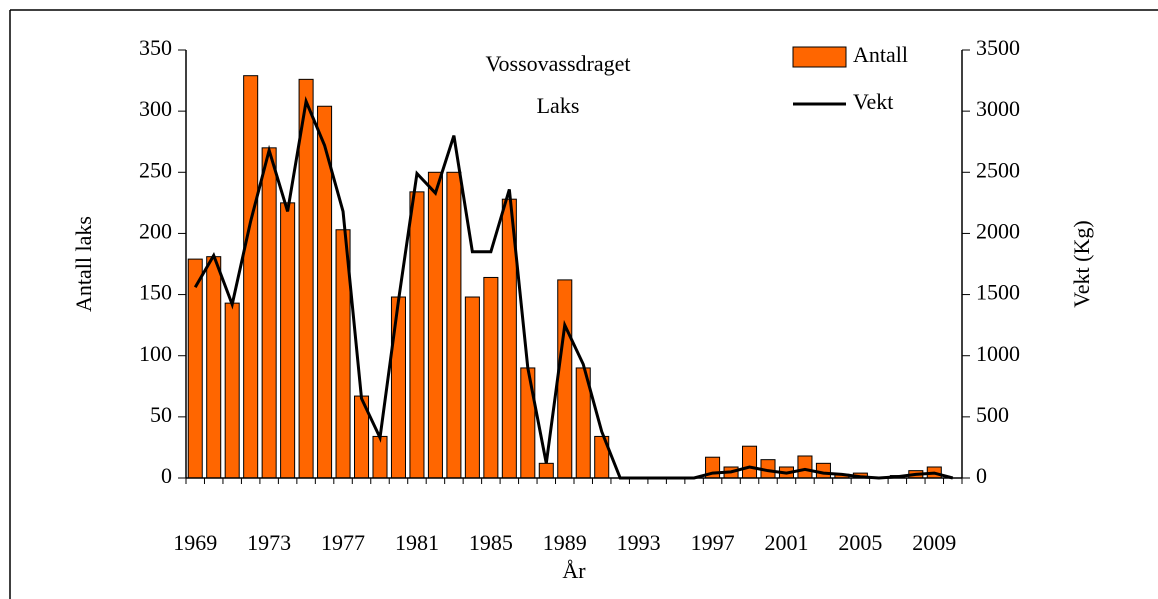 This screenshot has height=599, width=1158. I want to click on x-tick-label: 1997, so click(713, 542).